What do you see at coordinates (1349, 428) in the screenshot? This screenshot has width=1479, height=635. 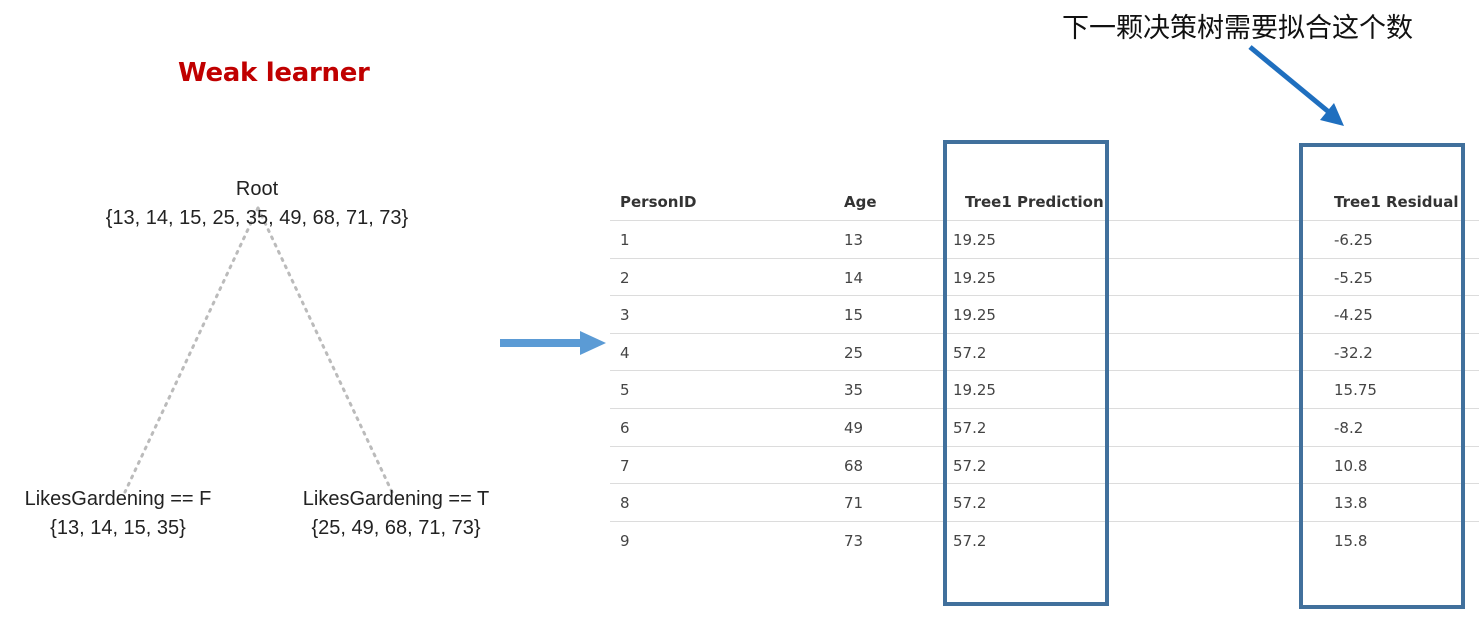 I see `cell-residual: -8.2` at bounding box center [1349, 428].